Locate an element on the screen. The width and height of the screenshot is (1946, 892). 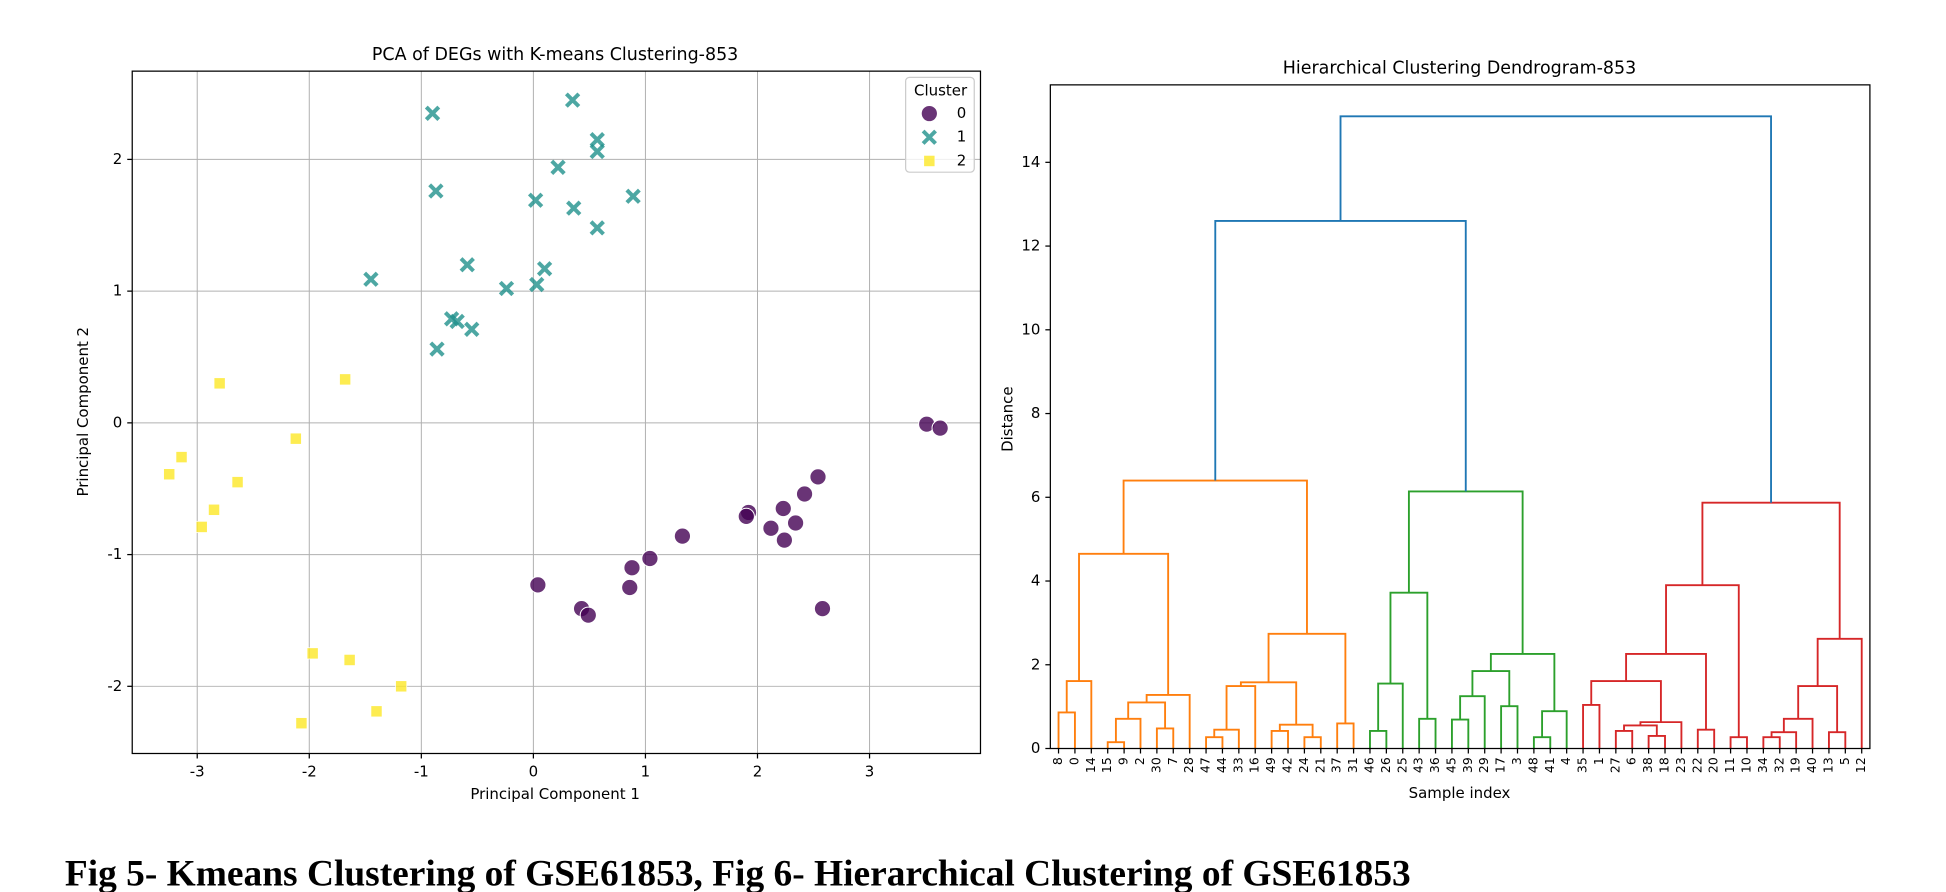
leaf-label: 6 is located at coordinates (1631, 761).